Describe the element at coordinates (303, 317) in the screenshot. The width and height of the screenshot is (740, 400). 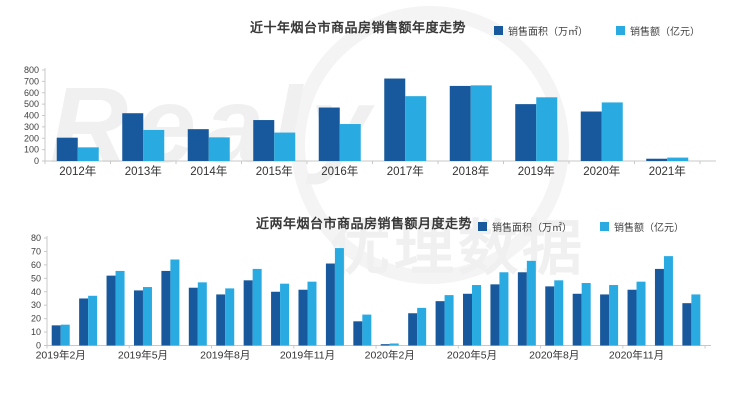
I see `bar-sales-area-2019年11月` at that location.